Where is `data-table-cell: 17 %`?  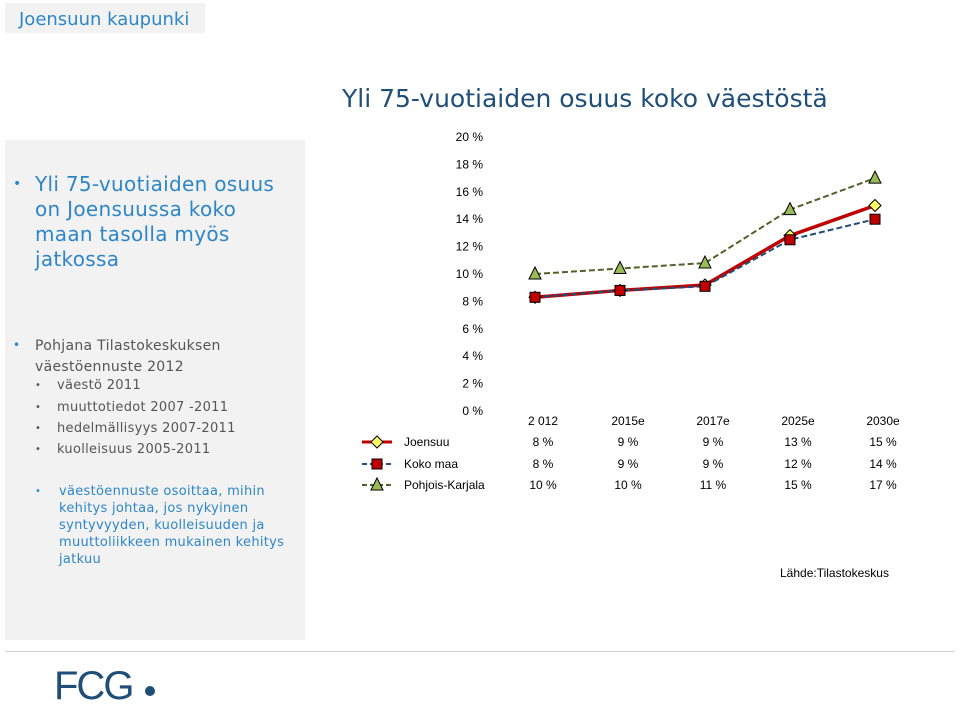 data-table-cell: 17 % is located at coordinates (883, 485).